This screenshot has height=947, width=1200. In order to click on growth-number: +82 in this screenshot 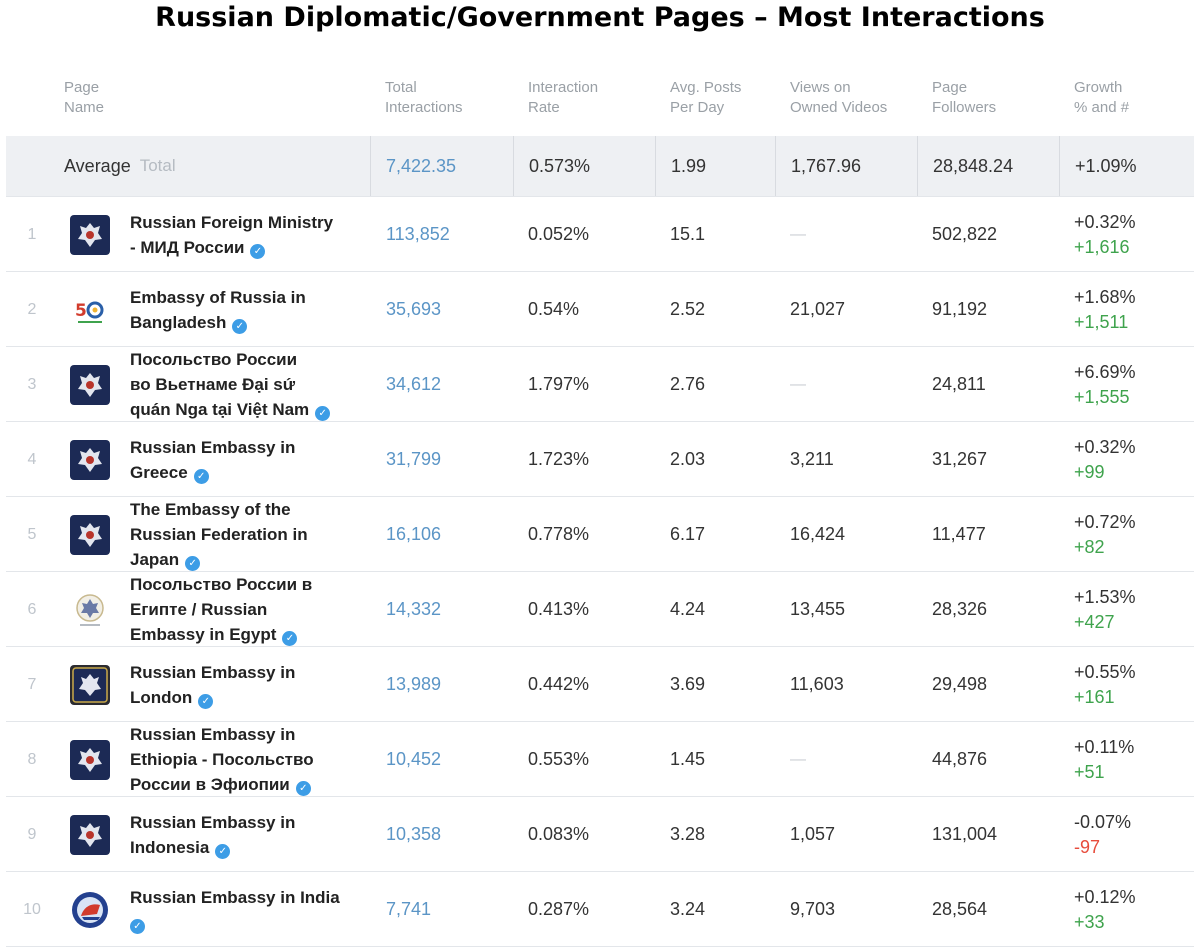, I will do `click(1089, 546)`.